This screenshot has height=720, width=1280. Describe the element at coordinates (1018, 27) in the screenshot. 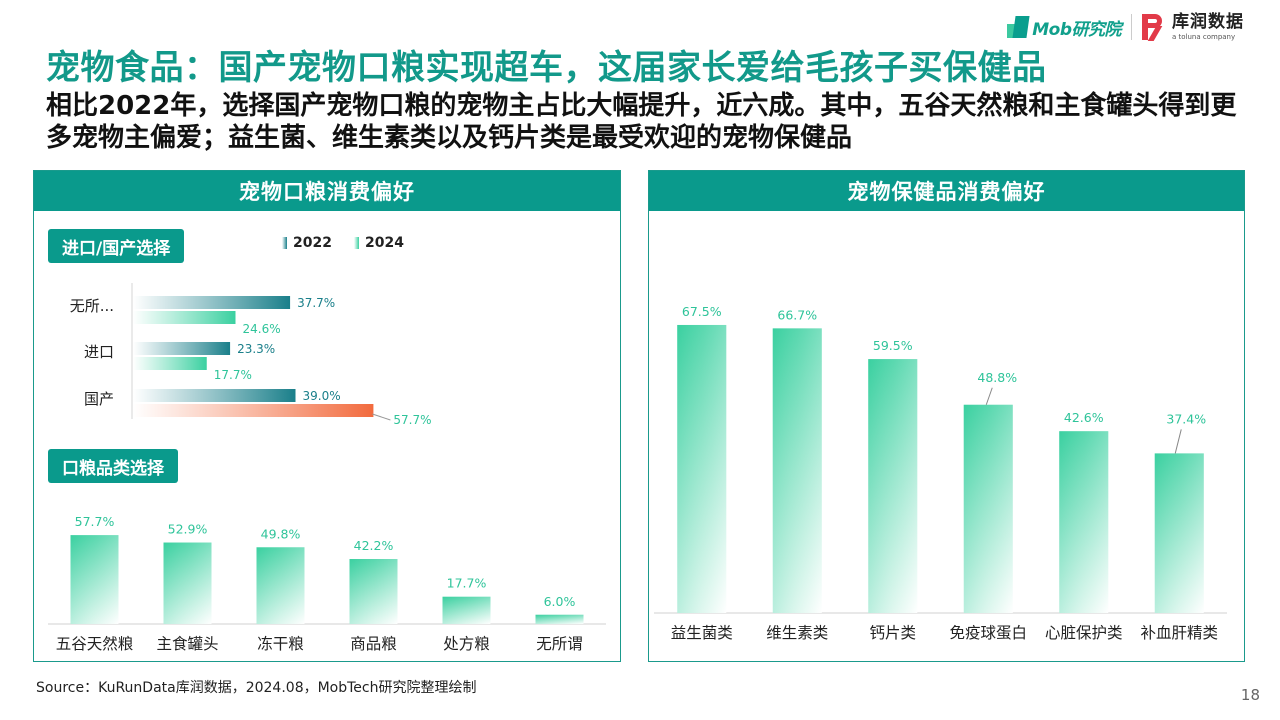

I see `mob-logo-icon` at that location.